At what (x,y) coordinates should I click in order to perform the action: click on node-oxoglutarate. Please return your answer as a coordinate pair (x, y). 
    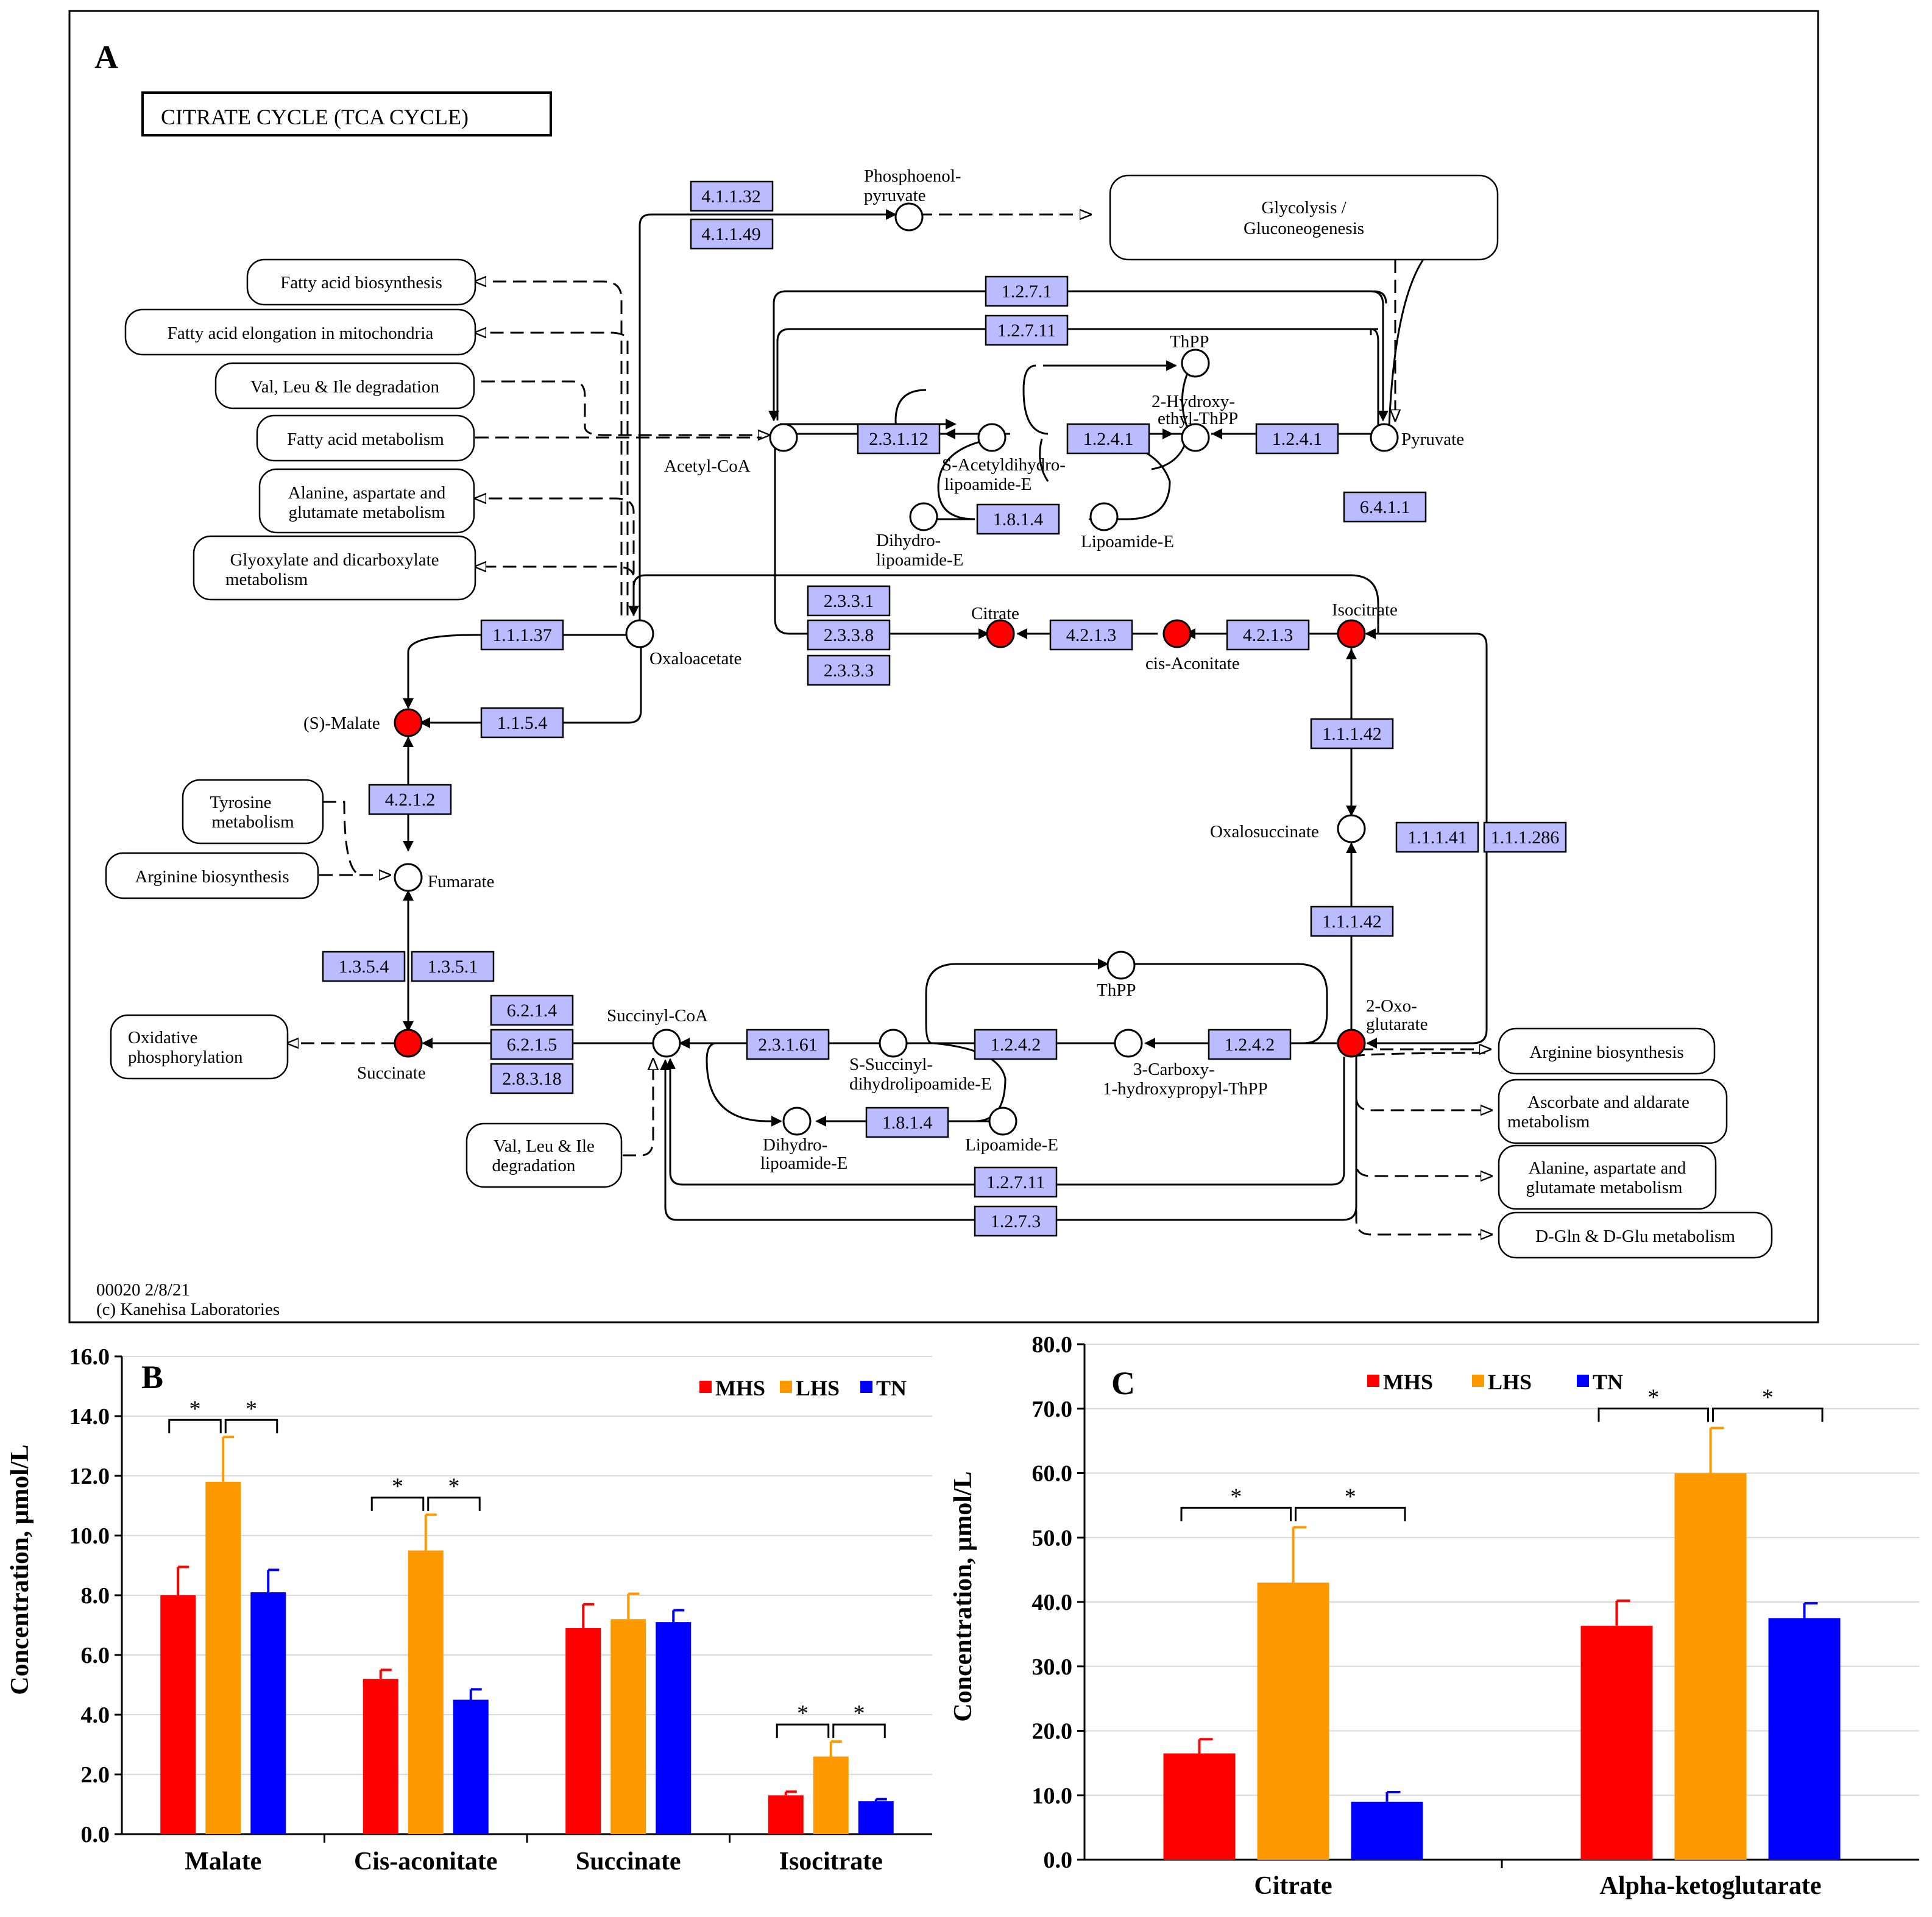
    Looking at the image, I should click on (1351, 1043).